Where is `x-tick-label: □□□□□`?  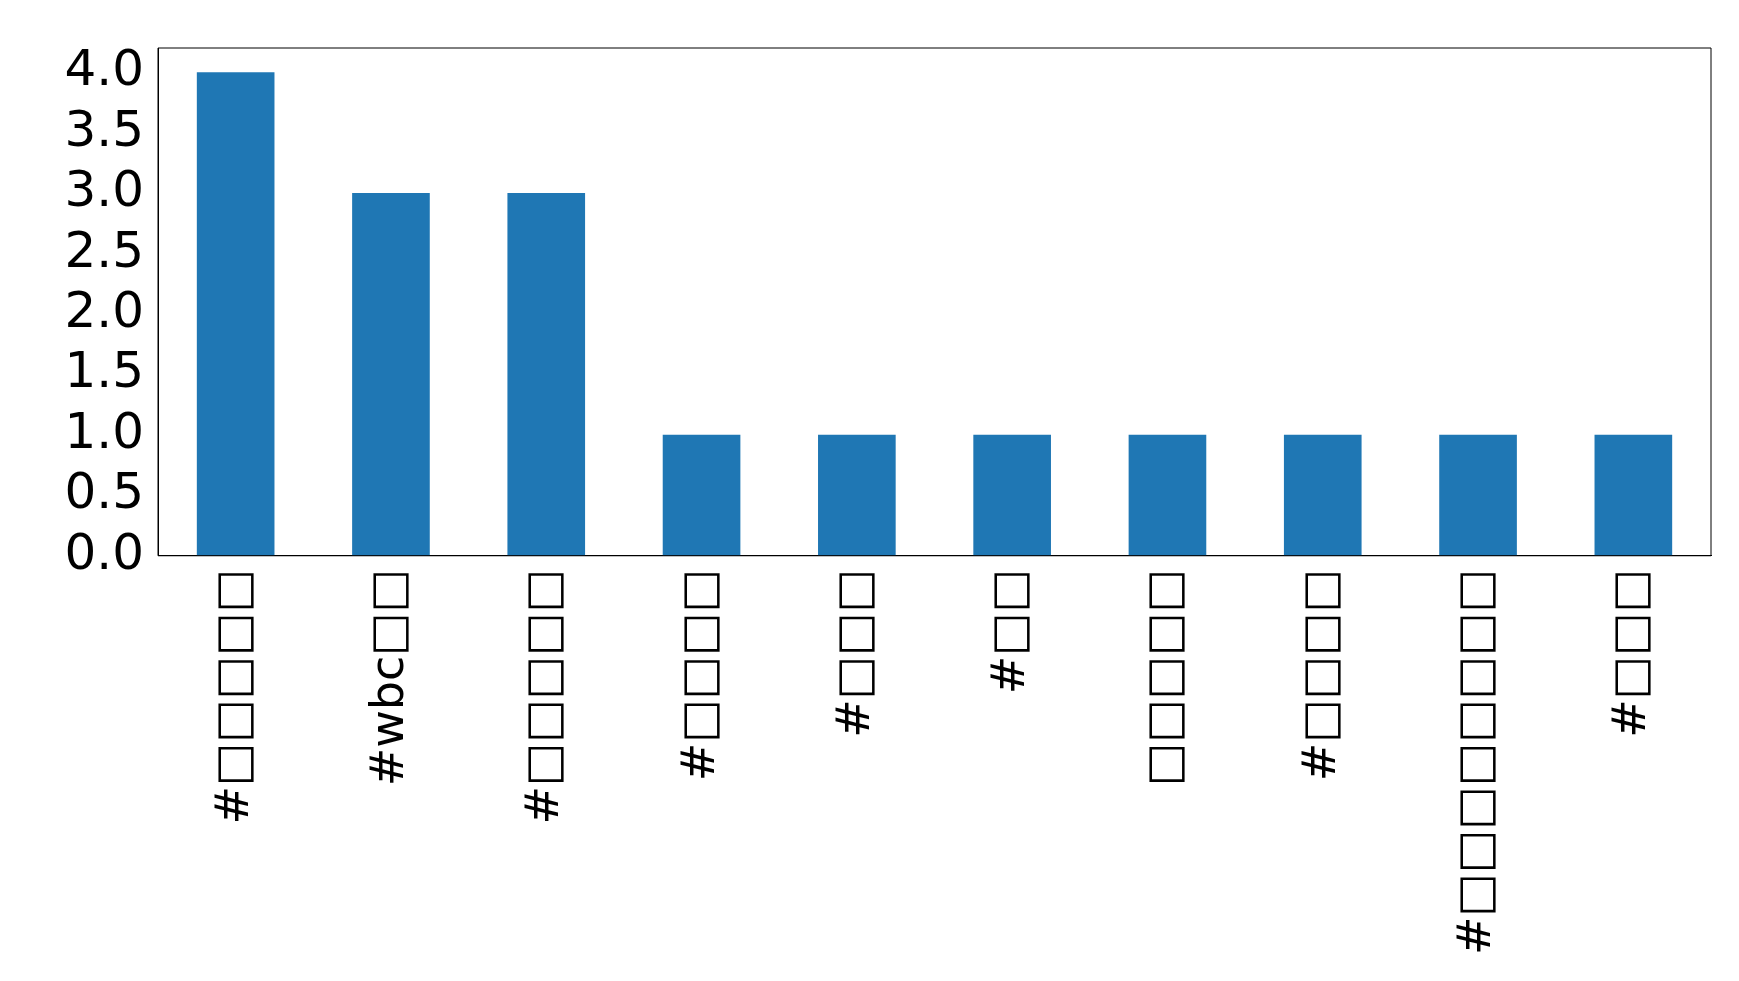
x-tick-label: □□□□□ is located at coordinates (1163, 677).